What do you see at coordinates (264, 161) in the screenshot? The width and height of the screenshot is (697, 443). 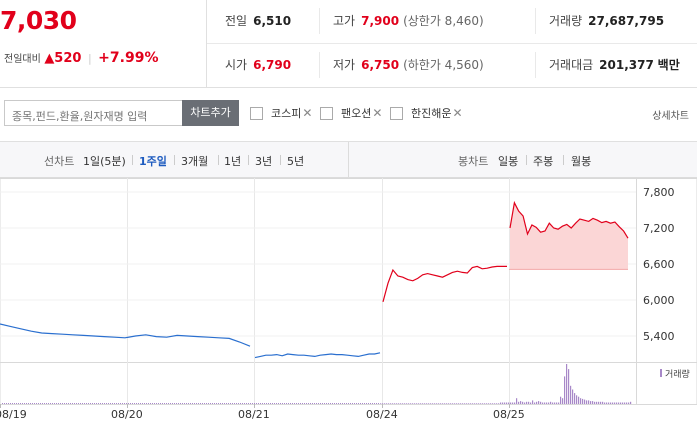 I see `period-3year: 3년` at bounding box center [264, 161].